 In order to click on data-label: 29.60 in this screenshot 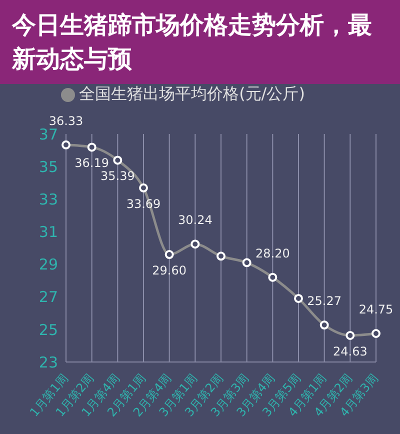, I will do `click(169, 271)`.